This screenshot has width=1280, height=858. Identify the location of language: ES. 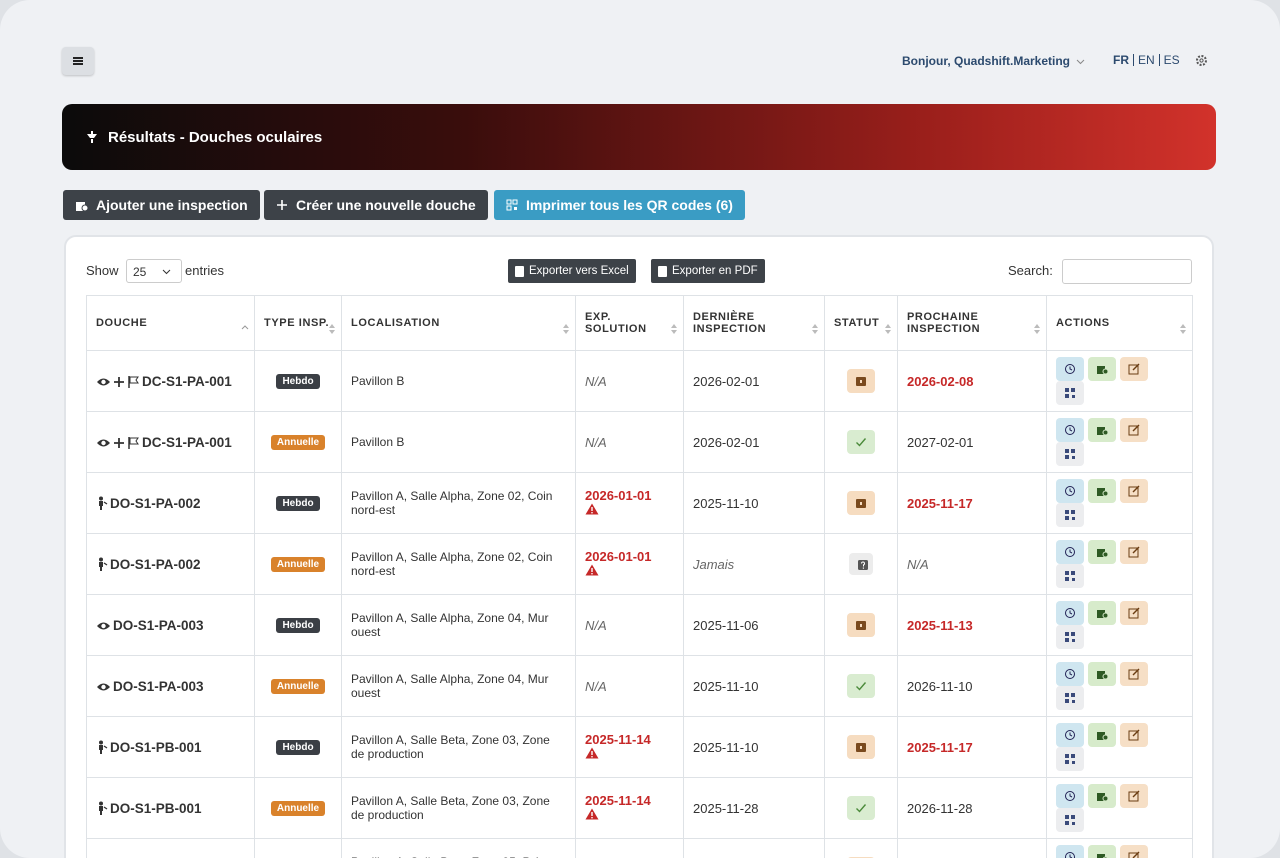
(1171, 60).